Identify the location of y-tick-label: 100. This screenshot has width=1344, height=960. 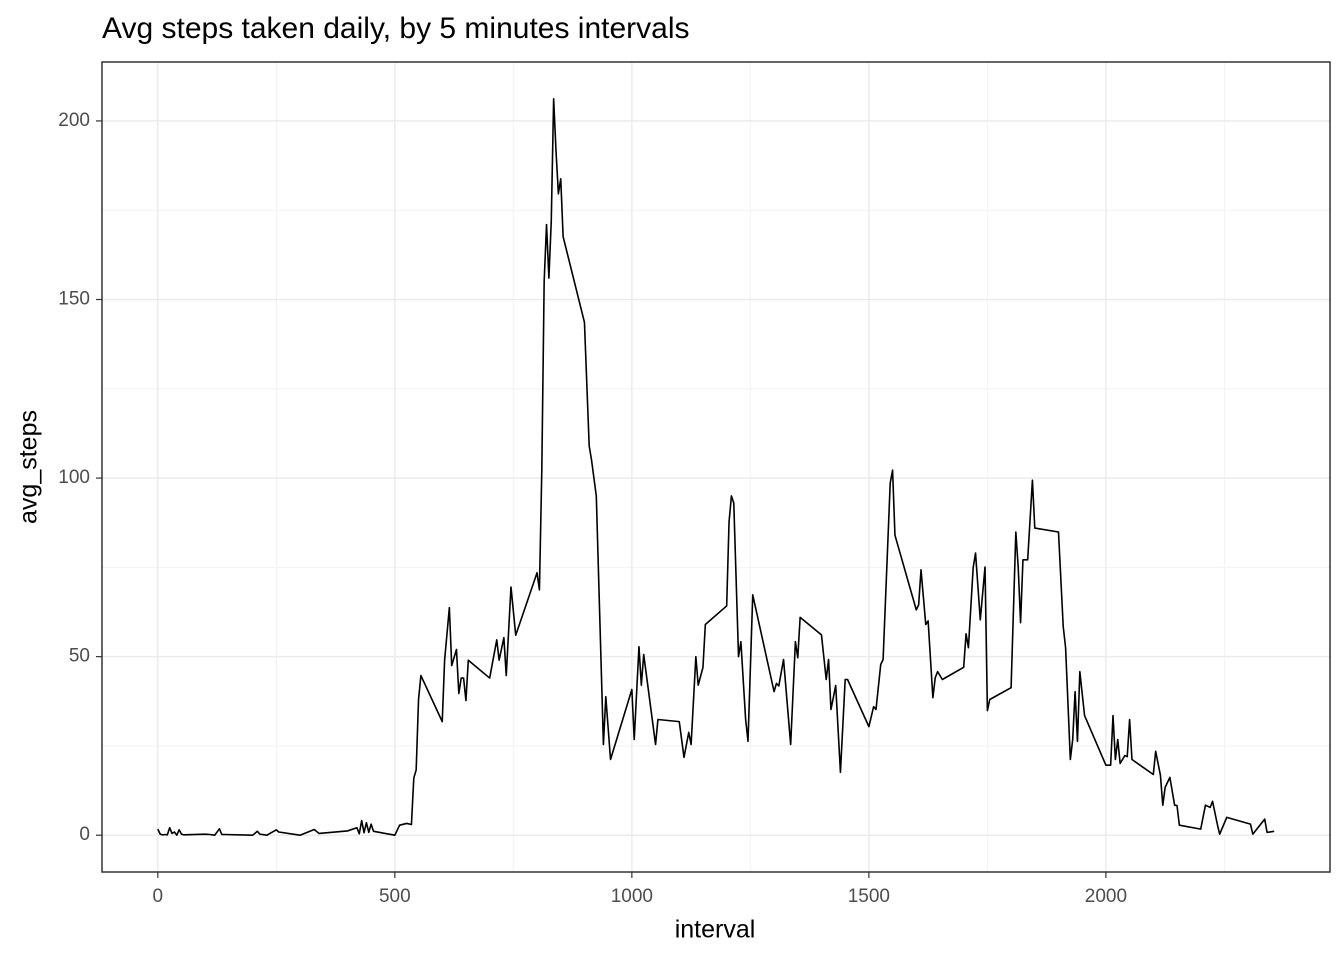
(74, 477).